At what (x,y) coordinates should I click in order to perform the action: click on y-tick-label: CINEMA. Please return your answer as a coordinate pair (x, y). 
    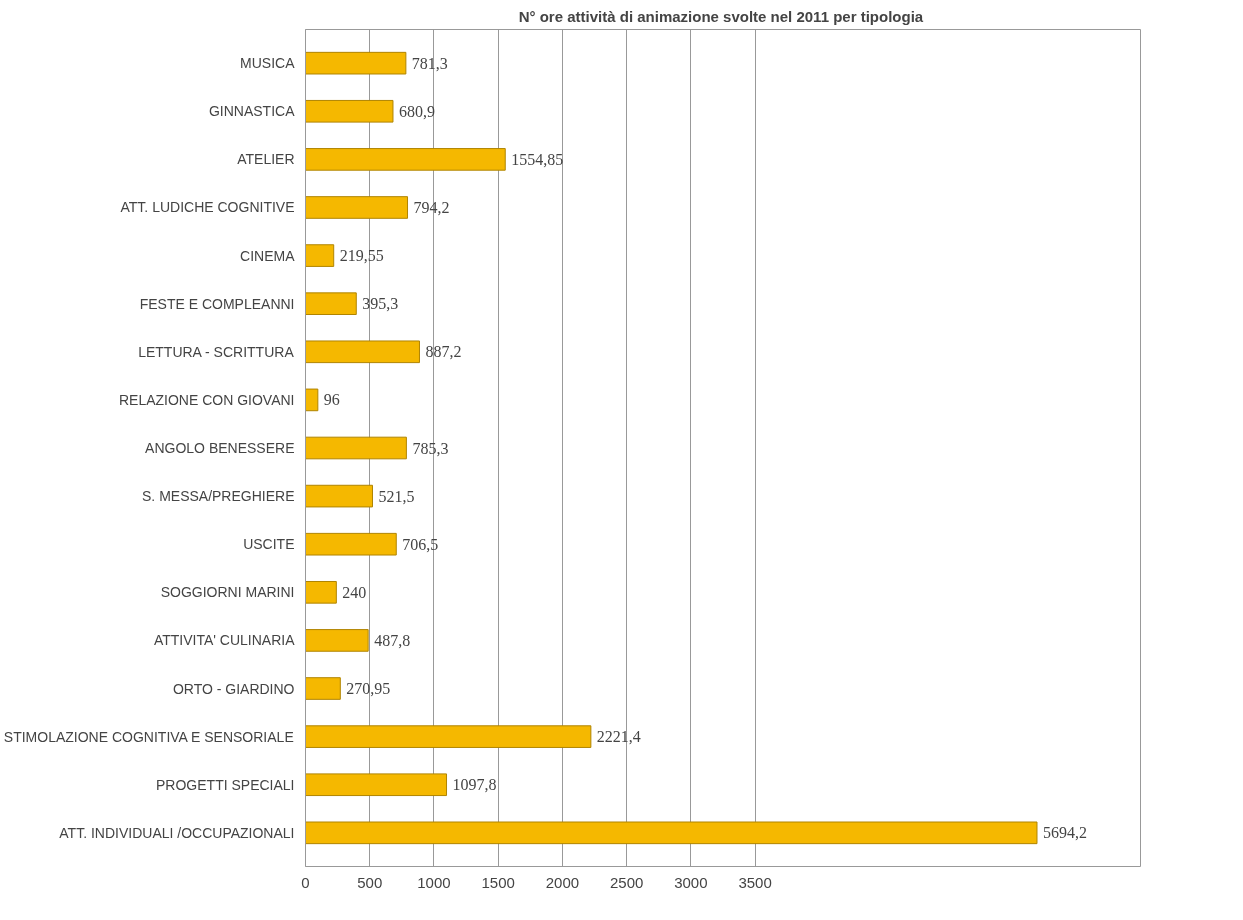
    Looking at the image, I should click on (268, 255).